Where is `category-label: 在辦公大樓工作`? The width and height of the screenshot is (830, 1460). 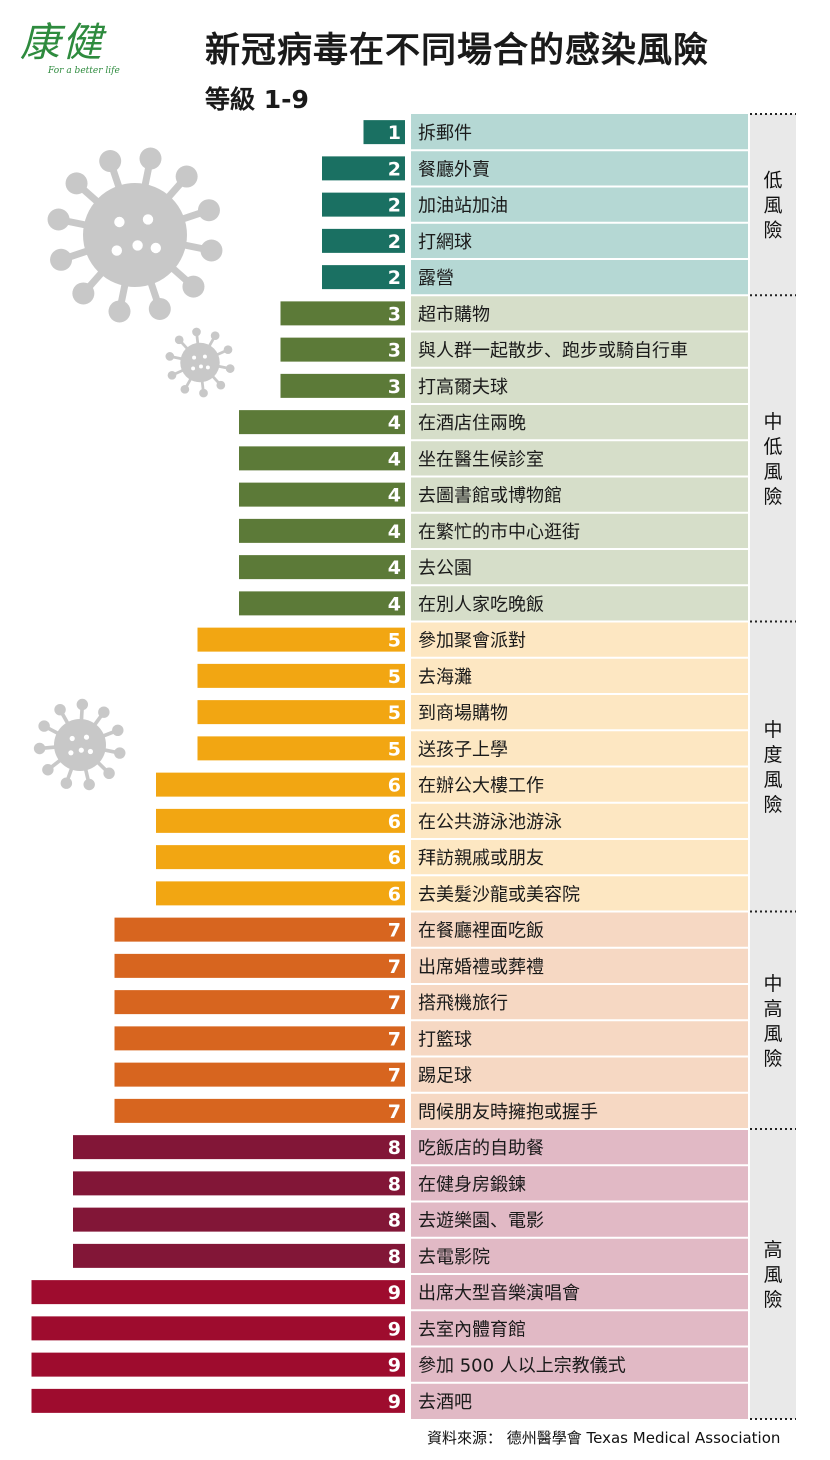 category-label: 在辦公大樓工作 is located at coordinates (481, 786).